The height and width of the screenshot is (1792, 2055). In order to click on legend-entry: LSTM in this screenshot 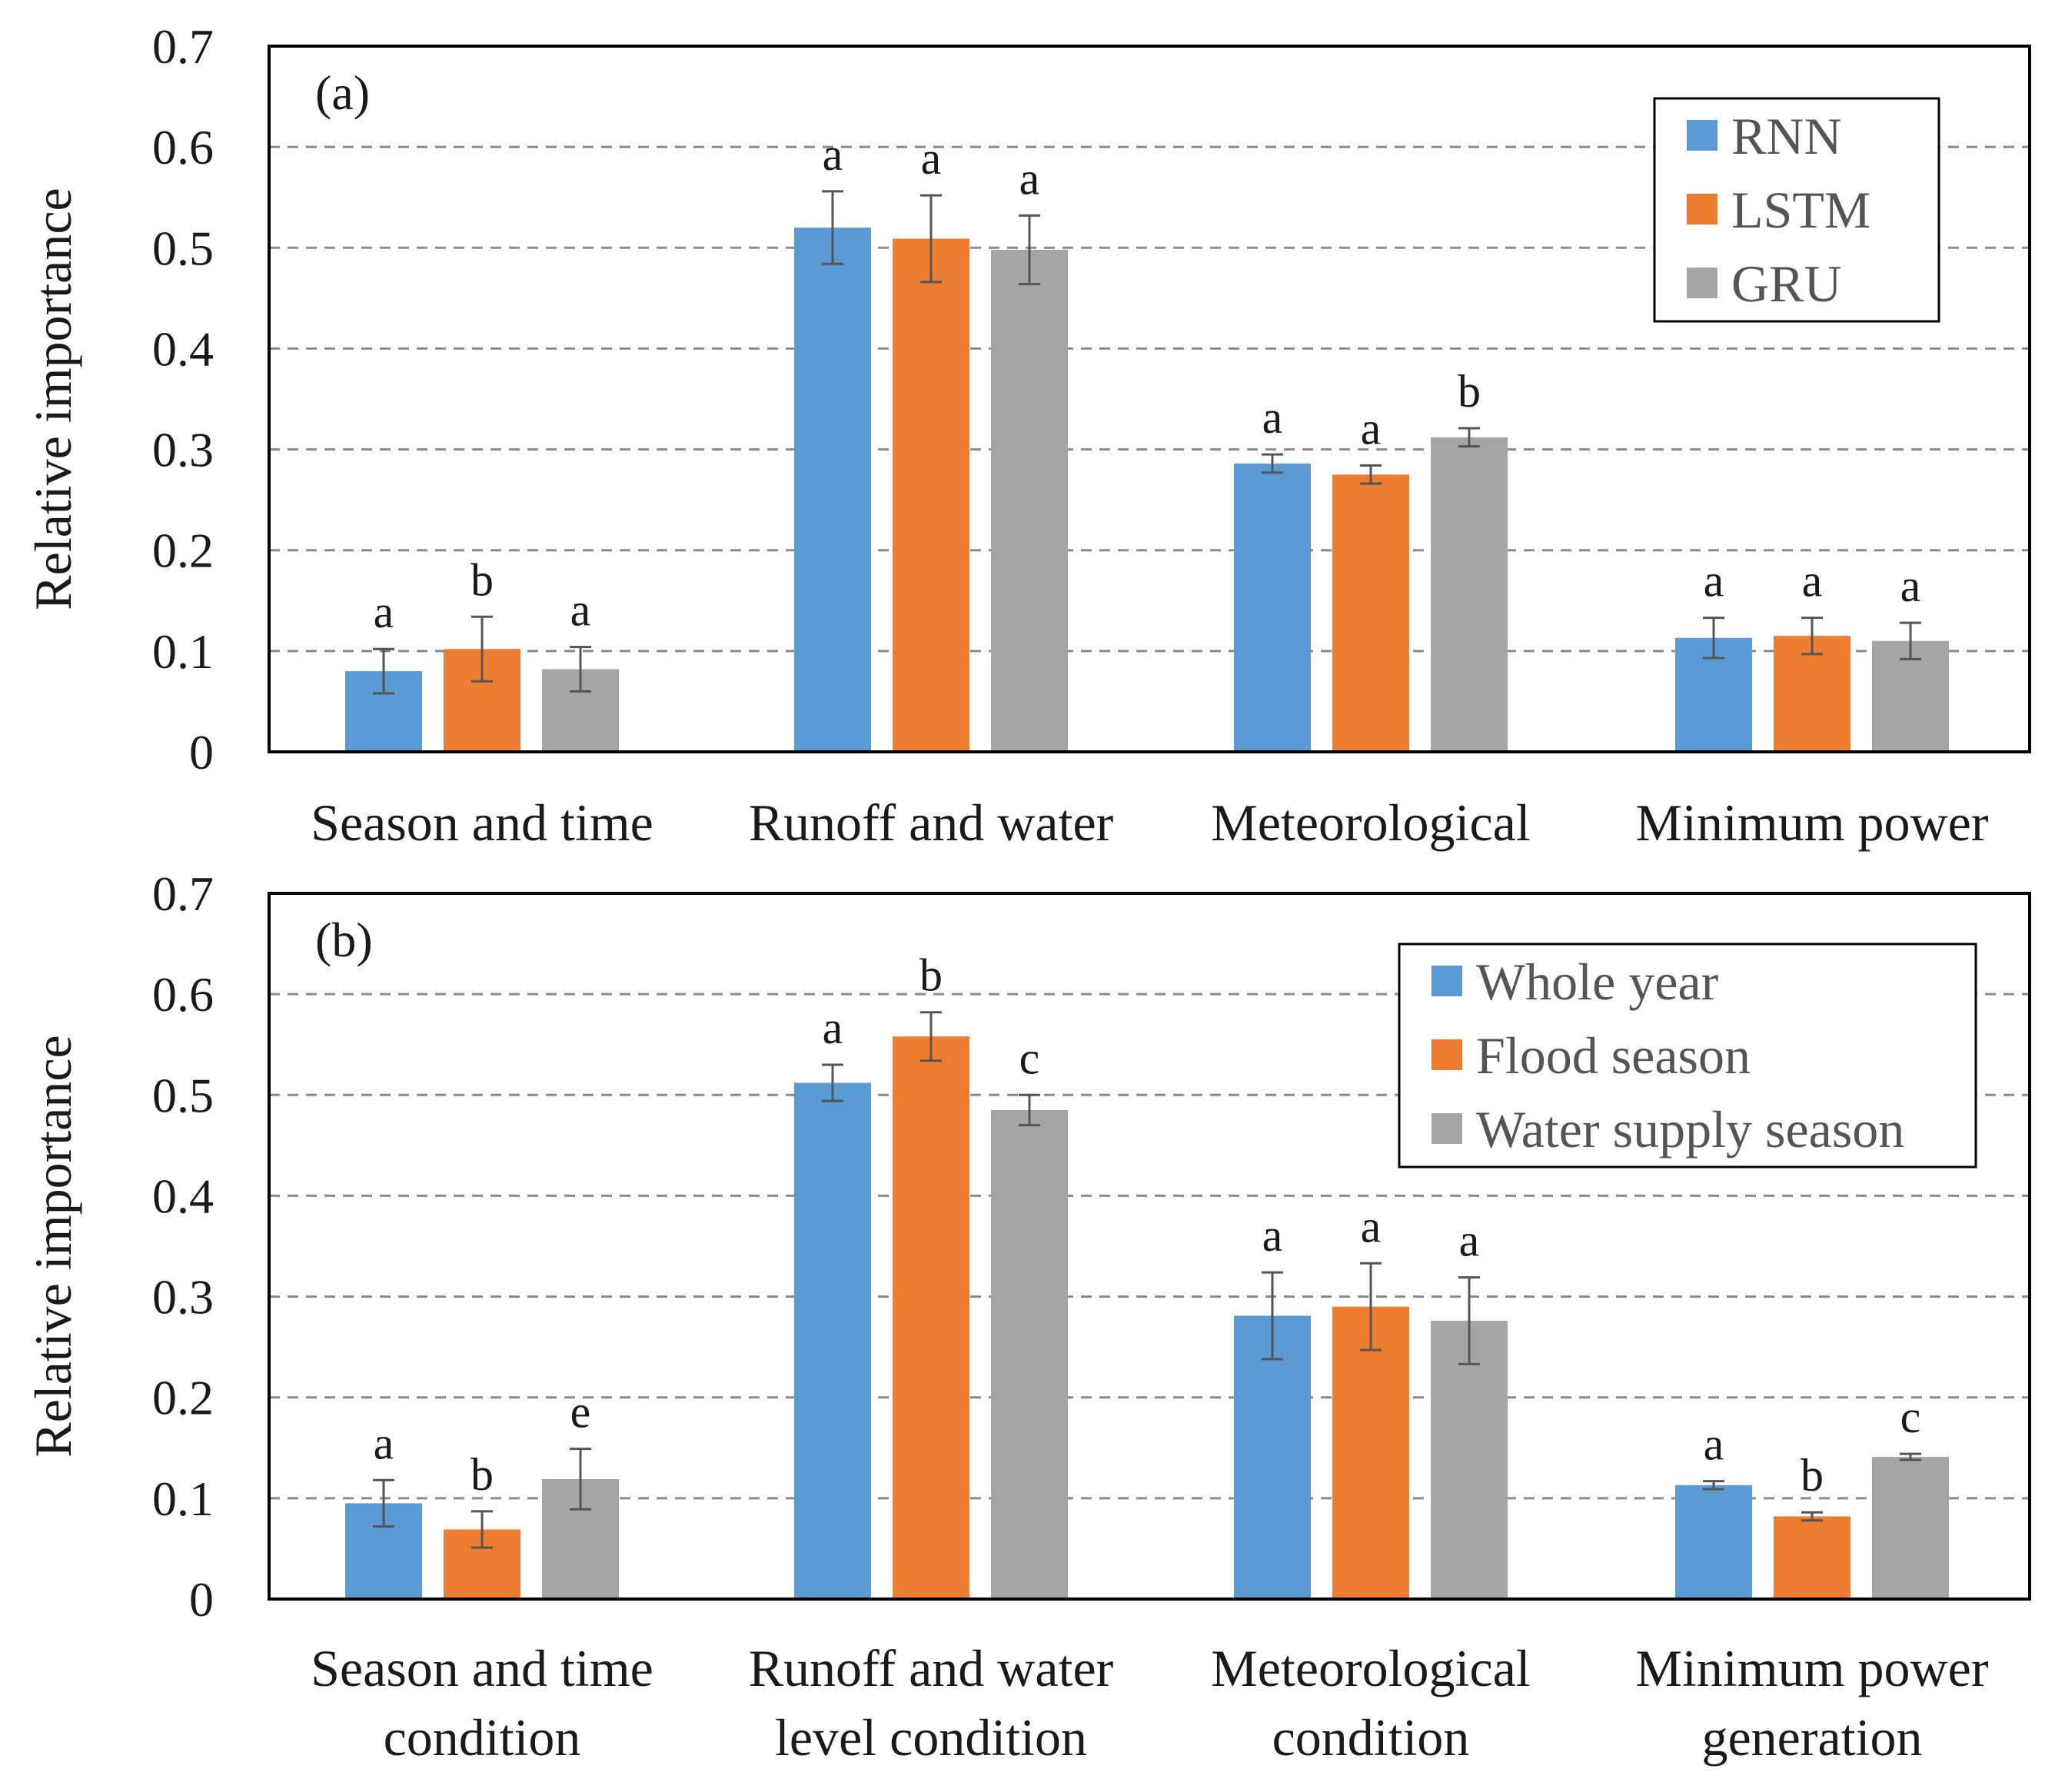, I will do `click(1800, 210)`.